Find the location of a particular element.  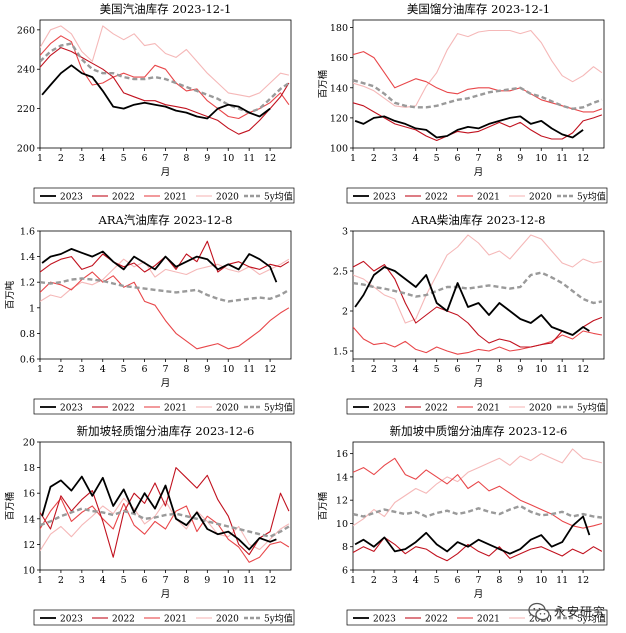

y-tick-label: 2 is located at coordinates (345, 312).